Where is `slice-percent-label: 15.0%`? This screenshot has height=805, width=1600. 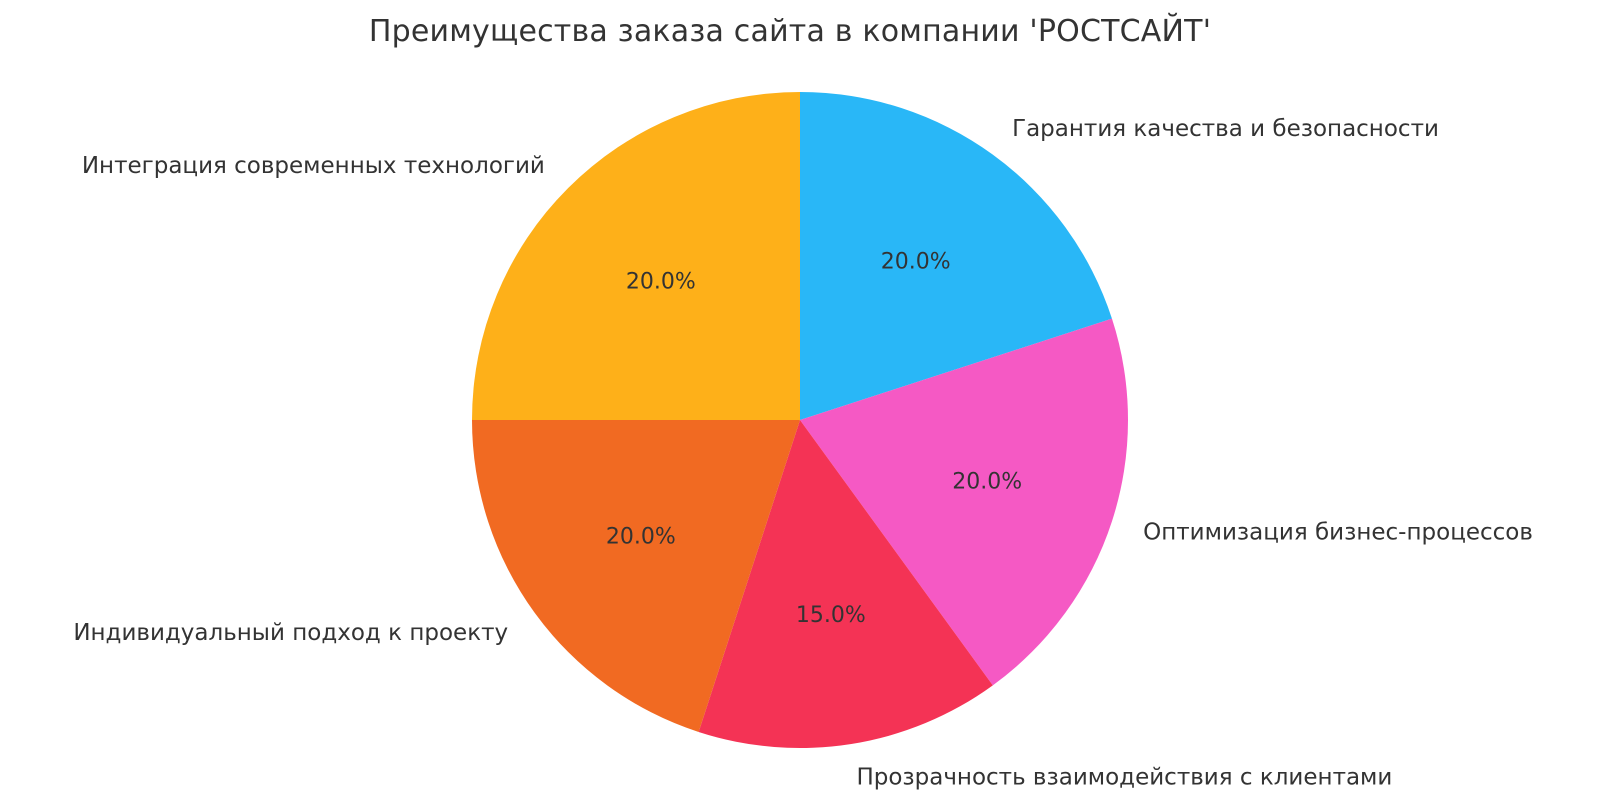
slice-percent-label: 15.0% is located at coordinates (831, 615).